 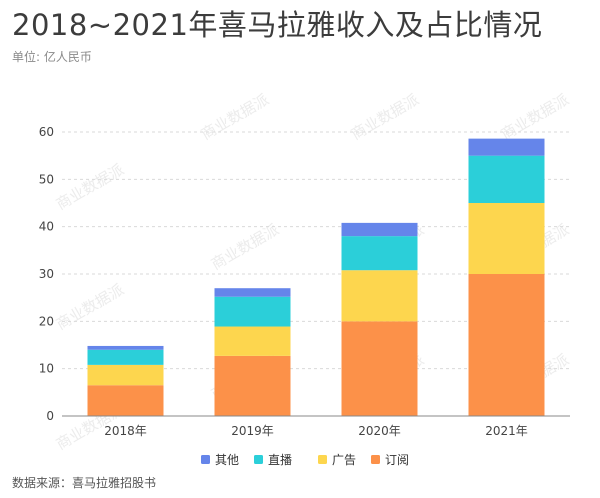 I want to click on data-source: 数据来源：喜马拉雅招股书, so click(x=84, y=483).